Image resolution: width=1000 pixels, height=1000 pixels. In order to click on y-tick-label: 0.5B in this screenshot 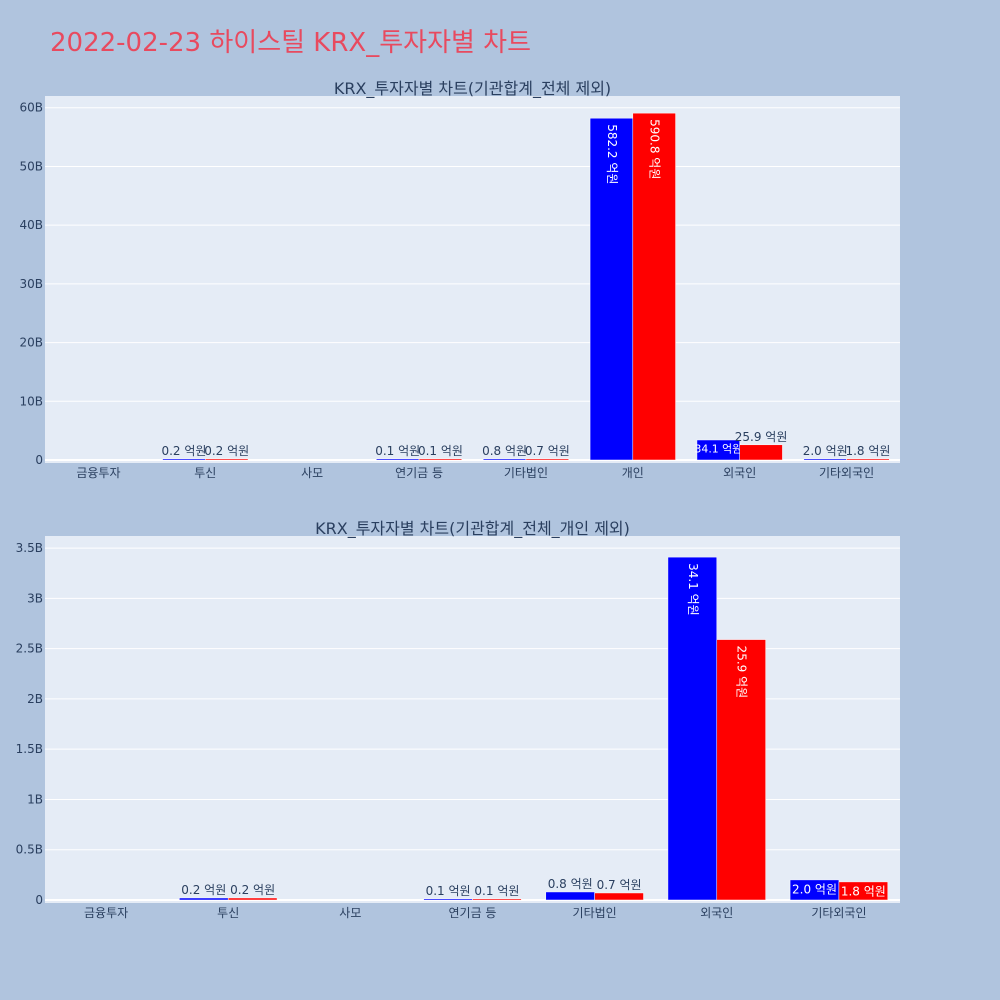, I will do `click(29, 850)`.